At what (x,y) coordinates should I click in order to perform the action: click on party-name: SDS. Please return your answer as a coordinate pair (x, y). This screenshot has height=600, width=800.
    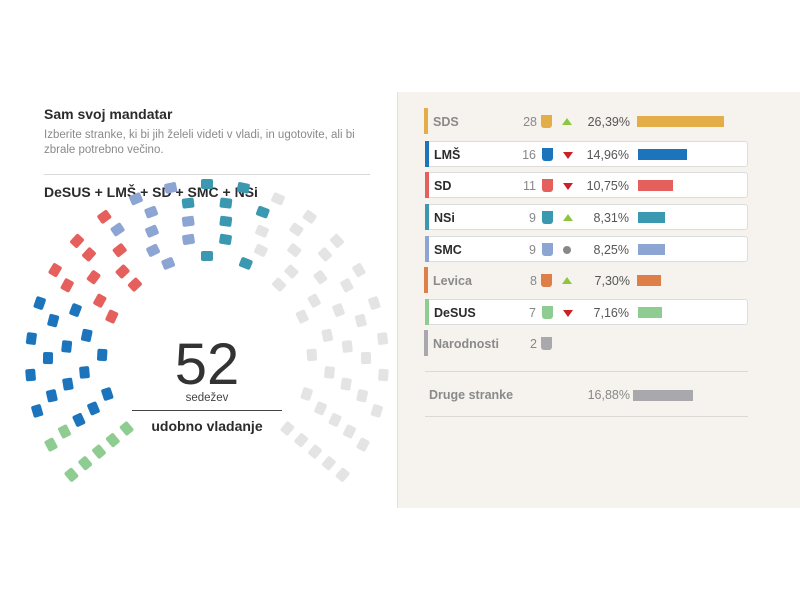
    Looking at the image, I should click on (446, 122).